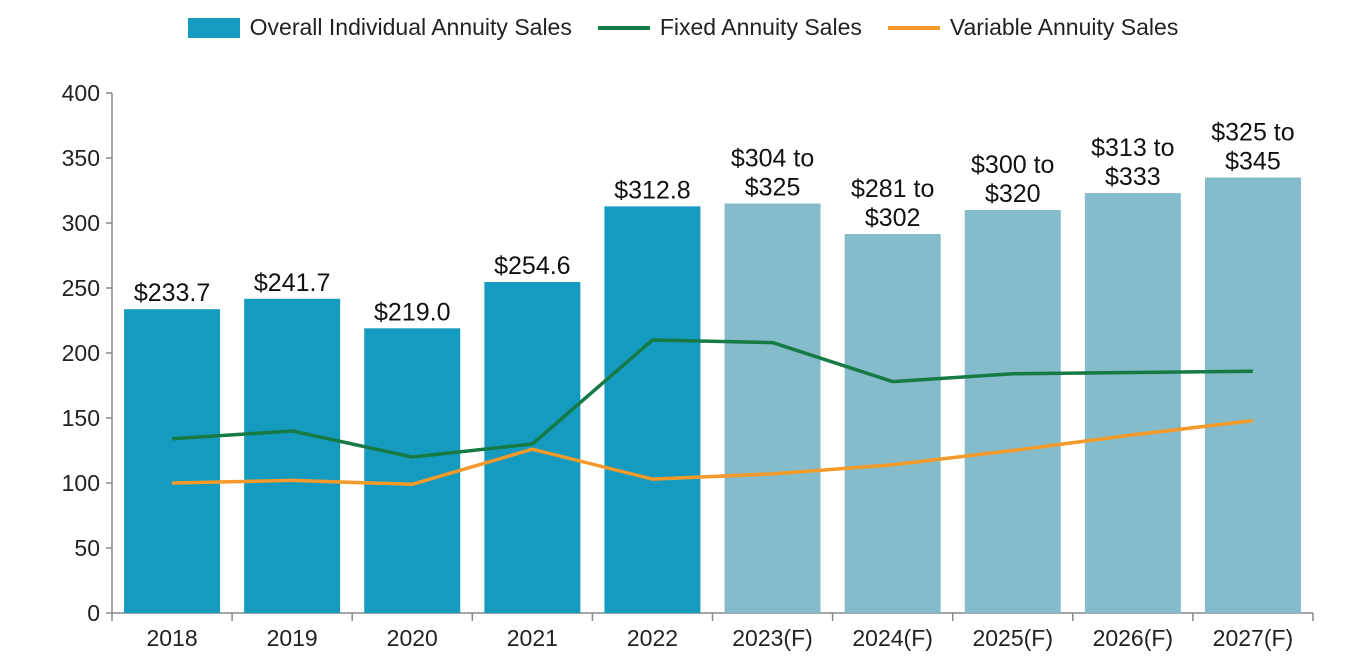 The image size is (1366, 668). Describe the element at coordinates (892, 424) in the screenshot. I see `bar-2024(F)` at that location.